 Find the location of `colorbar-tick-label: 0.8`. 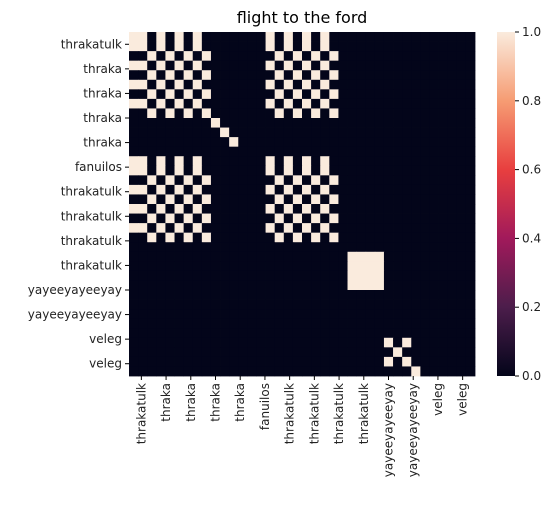

colorbar-tick-label: 0.8 is located at coordinates (531, 101).